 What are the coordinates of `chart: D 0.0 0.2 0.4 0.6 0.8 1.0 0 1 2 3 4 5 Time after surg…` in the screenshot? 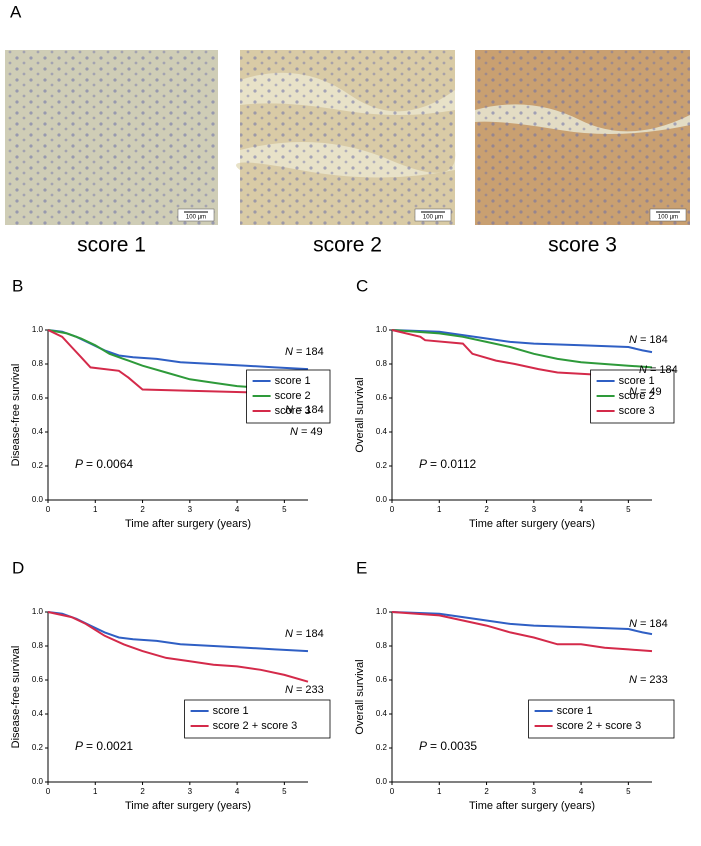 It's located at (170, 685).